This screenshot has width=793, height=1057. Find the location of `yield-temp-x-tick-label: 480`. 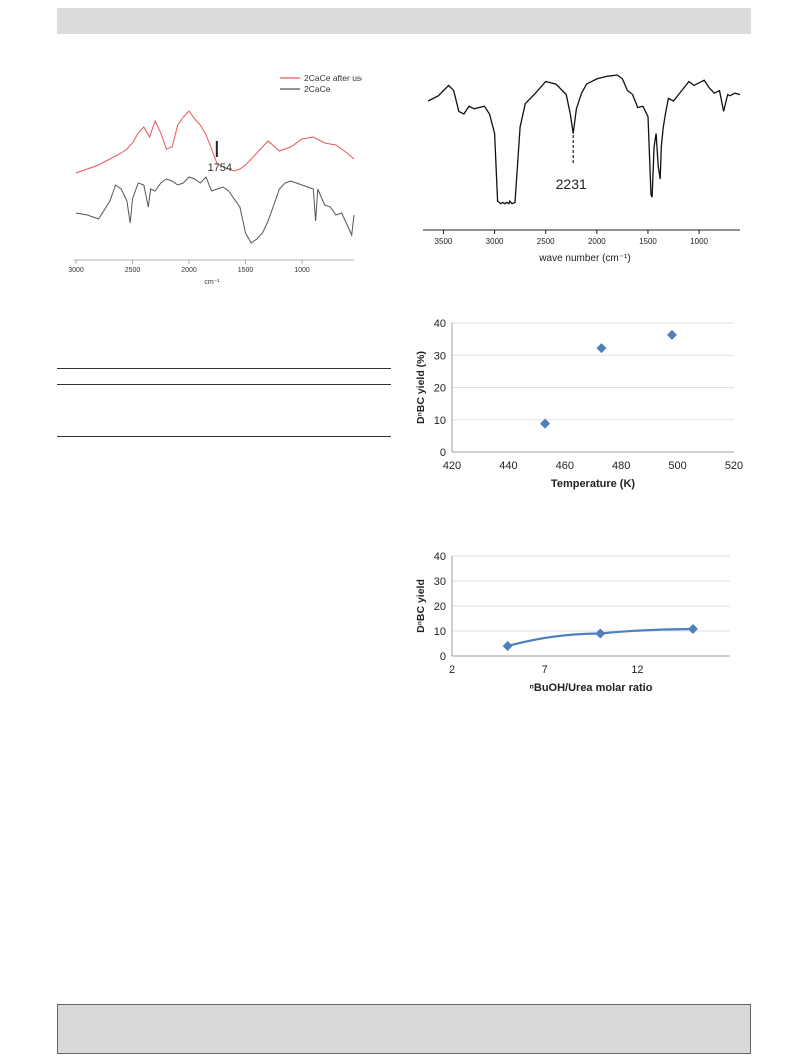

yield-temp-x-tick-label: 480 is located at coordinates (621, 466).